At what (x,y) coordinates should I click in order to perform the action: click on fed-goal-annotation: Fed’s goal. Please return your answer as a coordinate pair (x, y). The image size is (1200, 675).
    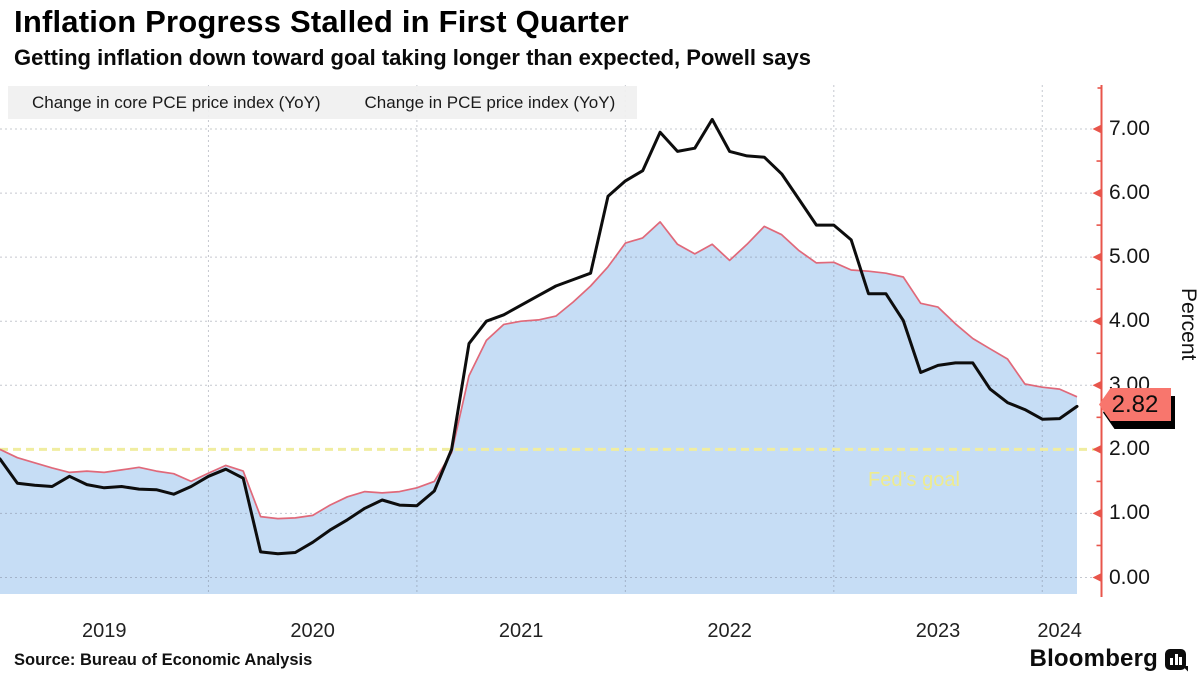
    Looking at the image, I should click on (914, 480).